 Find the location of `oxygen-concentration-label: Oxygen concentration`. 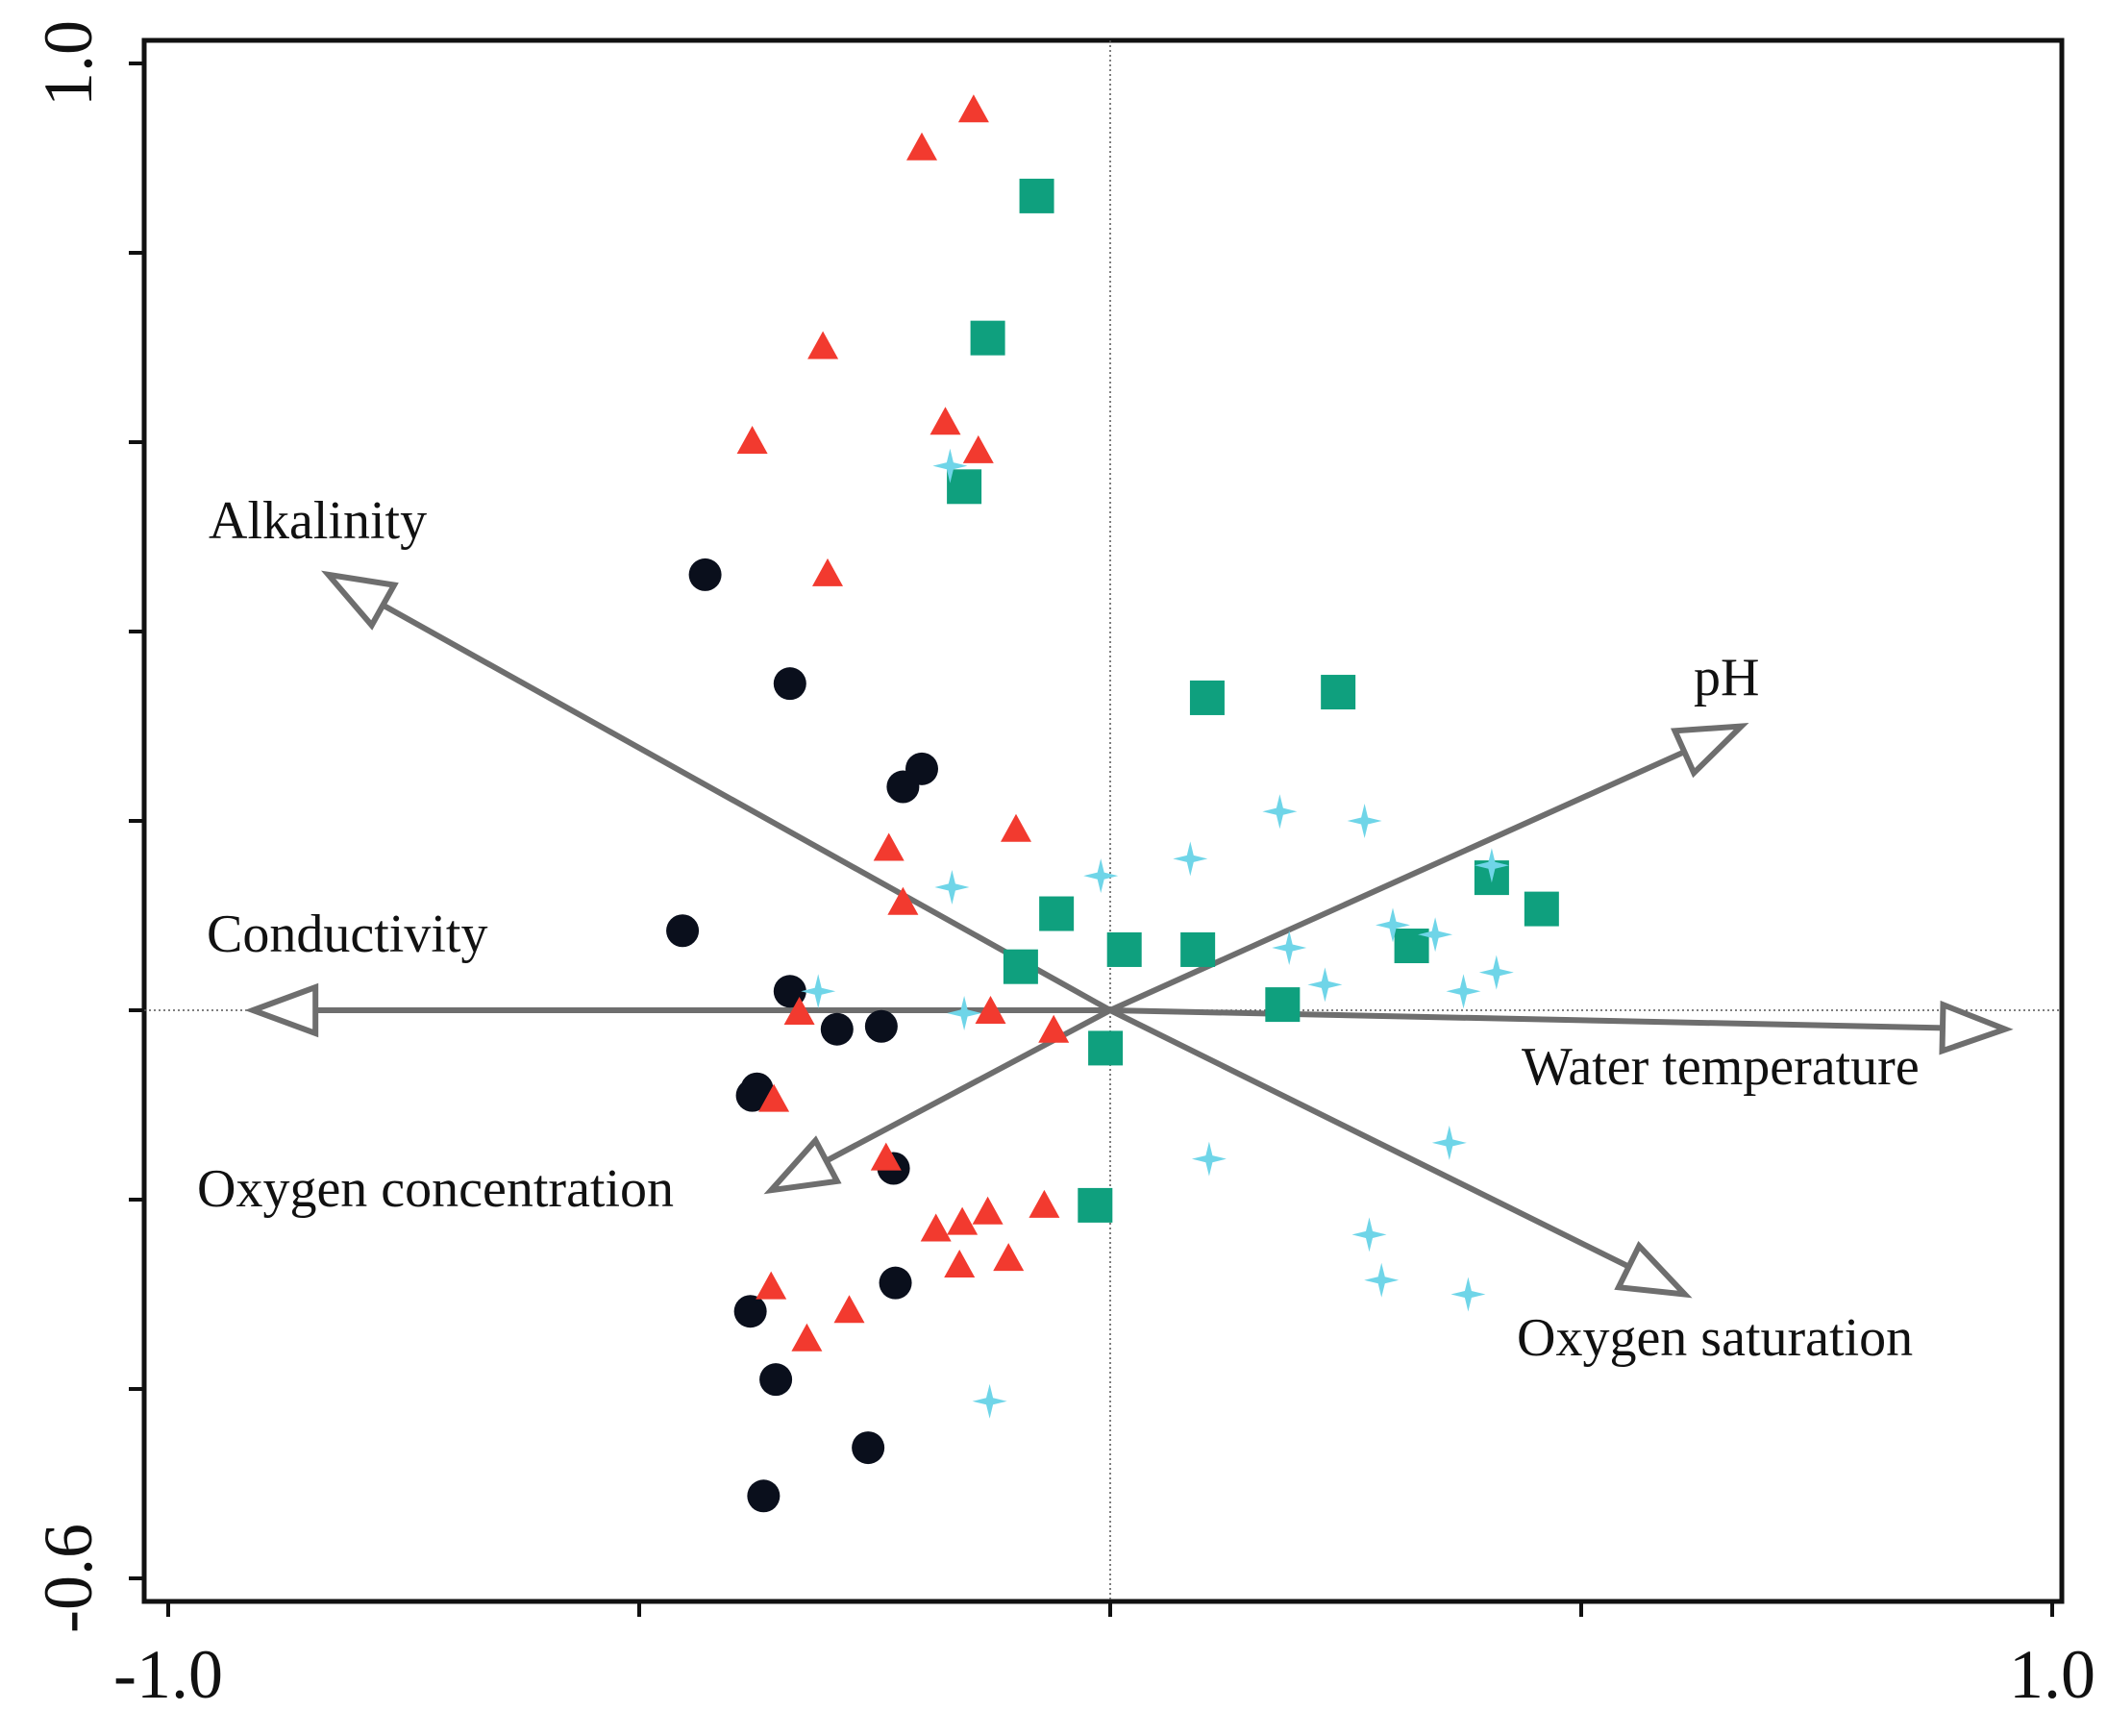

oxygen-concentration-label: Oxygen concentration is located at coordinates (435, 1189).